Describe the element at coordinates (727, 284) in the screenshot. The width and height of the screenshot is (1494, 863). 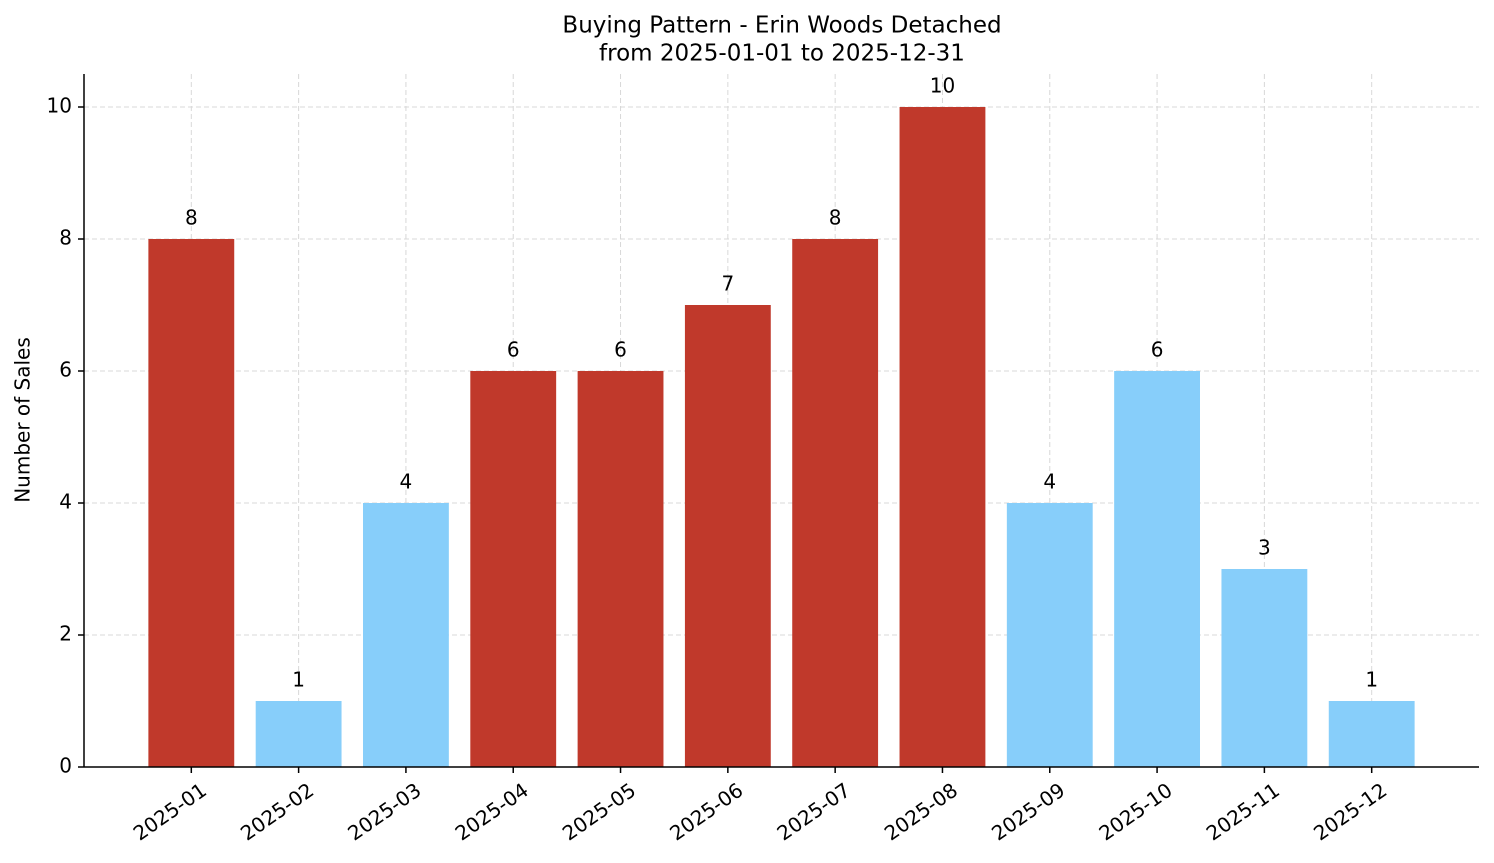
I see `data-label: 7` at that location.